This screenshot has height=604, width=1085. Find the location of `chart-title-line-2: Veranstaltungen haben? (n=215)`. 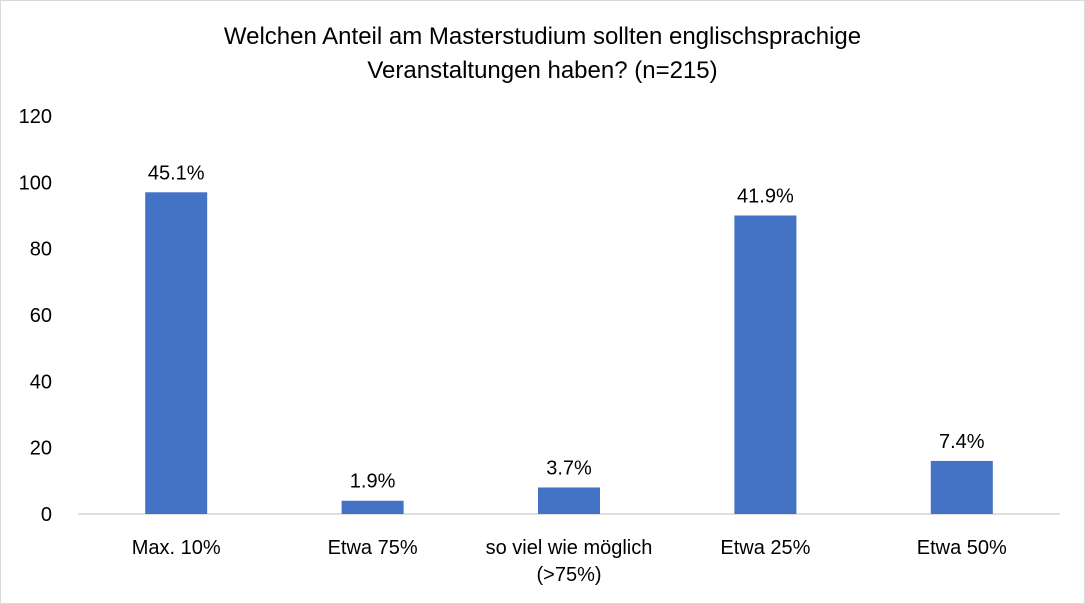

chart-title-line-2: Veranstaltungen haben? (n=215) is located at coordinates (542, 70).